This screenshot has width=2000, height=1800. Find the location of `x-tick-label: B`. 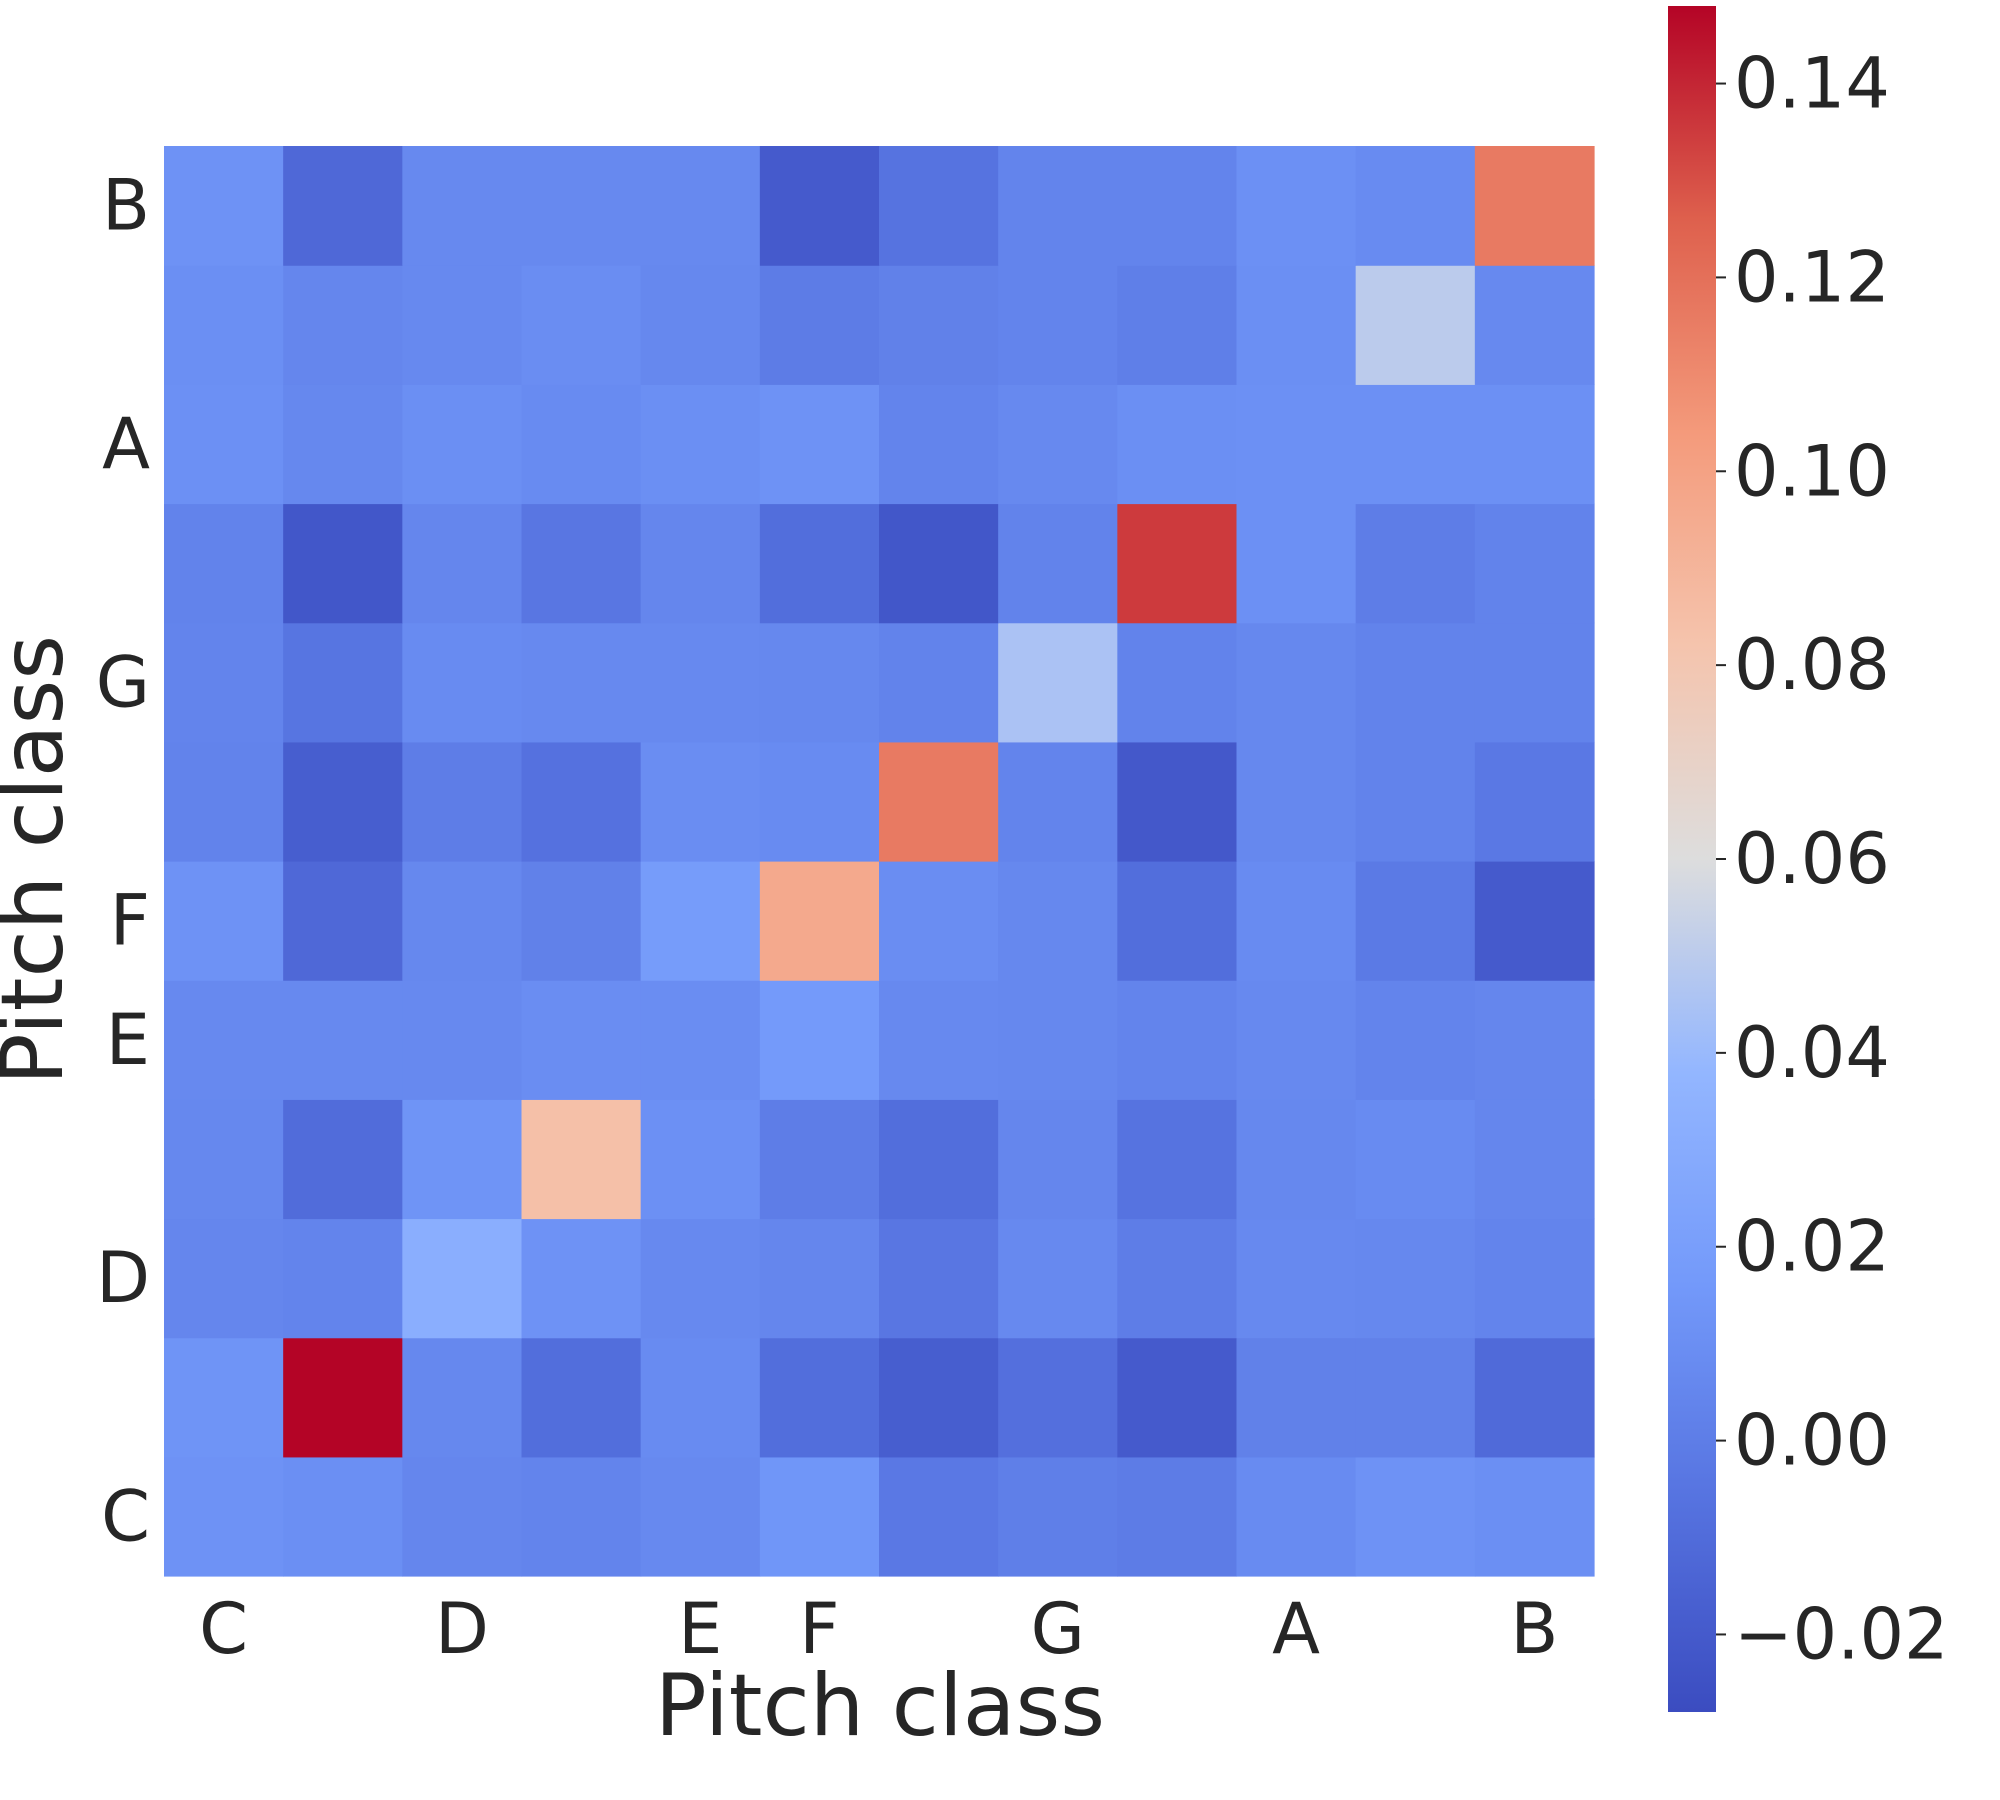

x-tick-label: B is located at coordinates (1534, 1629).